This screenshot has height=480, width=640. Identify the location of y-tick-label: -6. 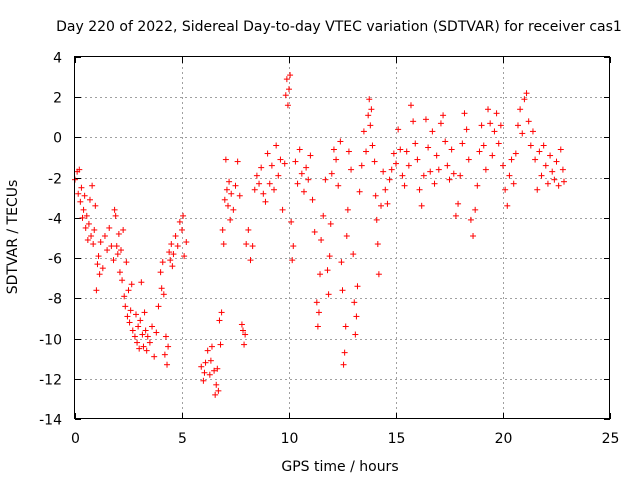
(55, 260).